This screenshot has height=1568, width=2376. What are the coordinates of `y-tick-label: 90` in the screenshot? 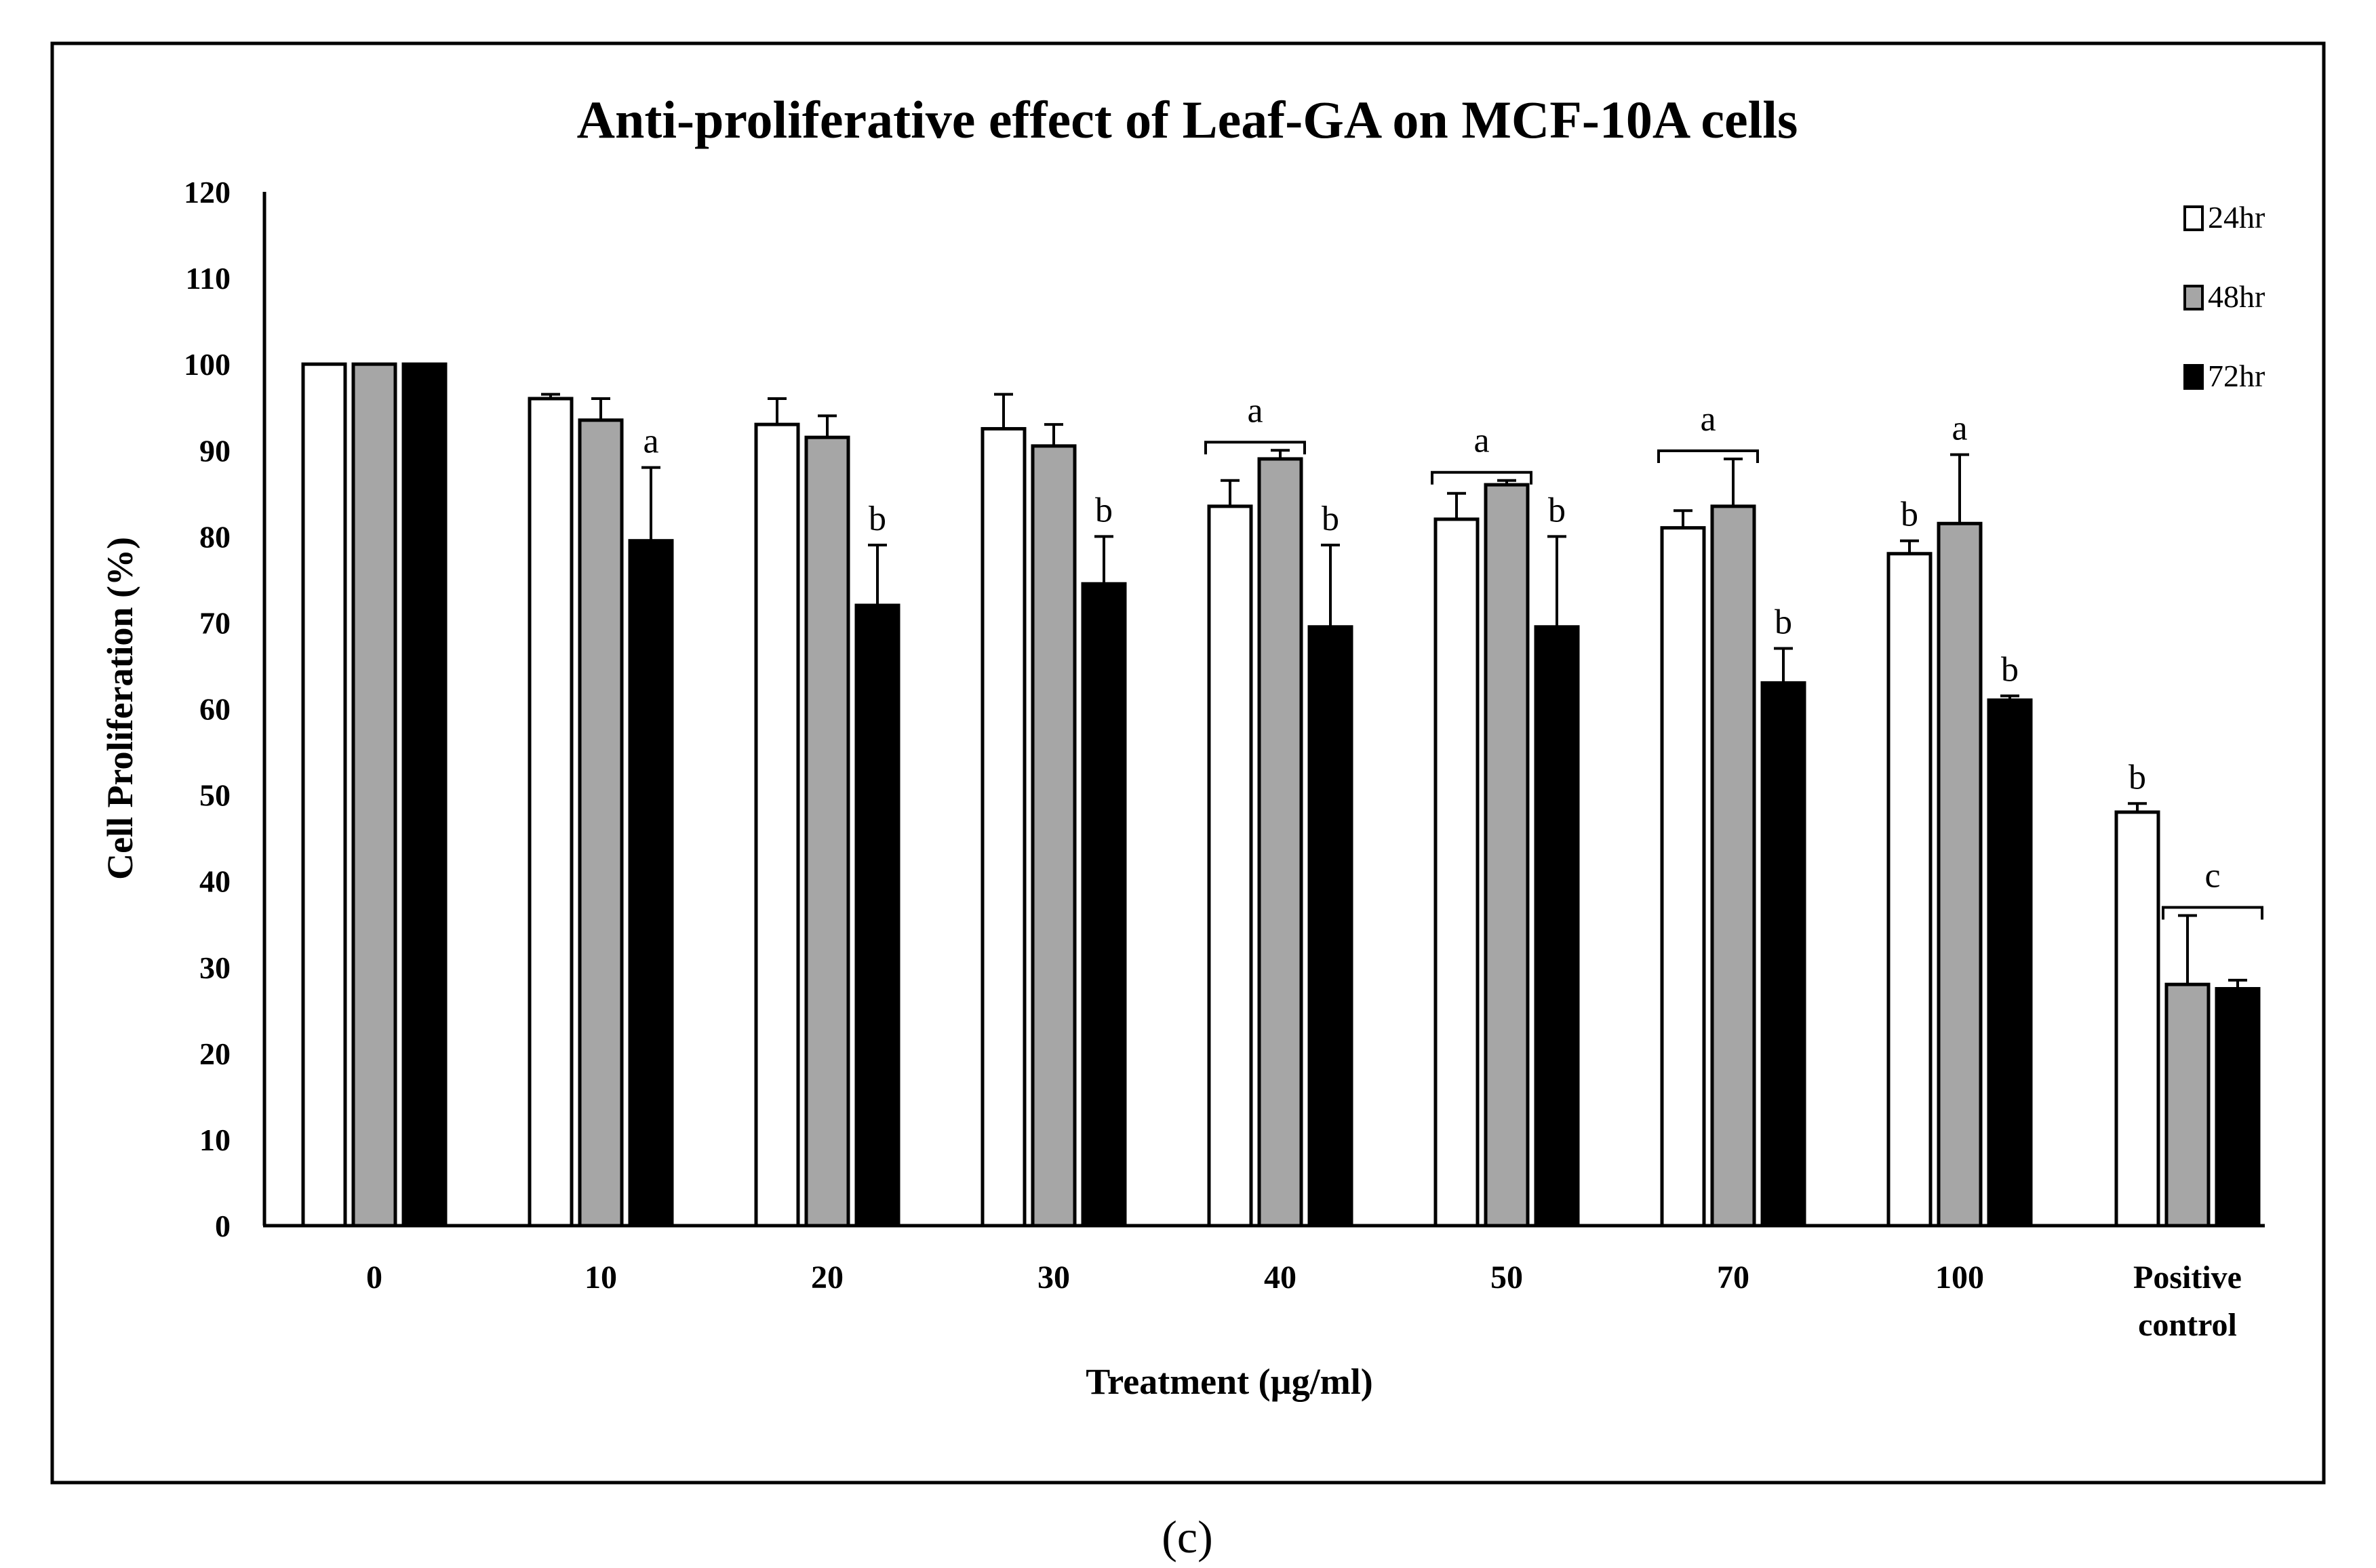 It's located at (215, 451).